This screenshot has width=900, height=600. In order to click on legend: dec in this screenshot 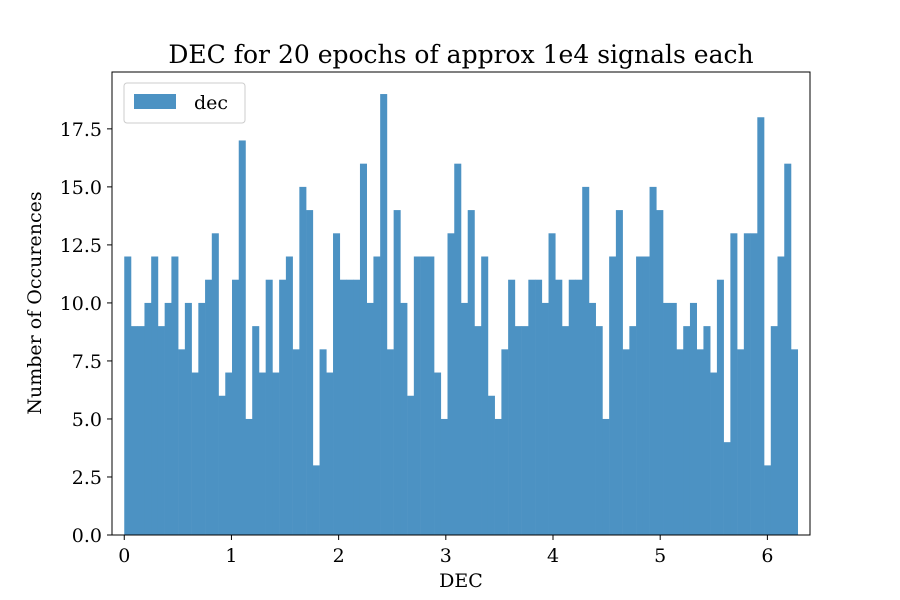, I will do `click(184, 103)`.